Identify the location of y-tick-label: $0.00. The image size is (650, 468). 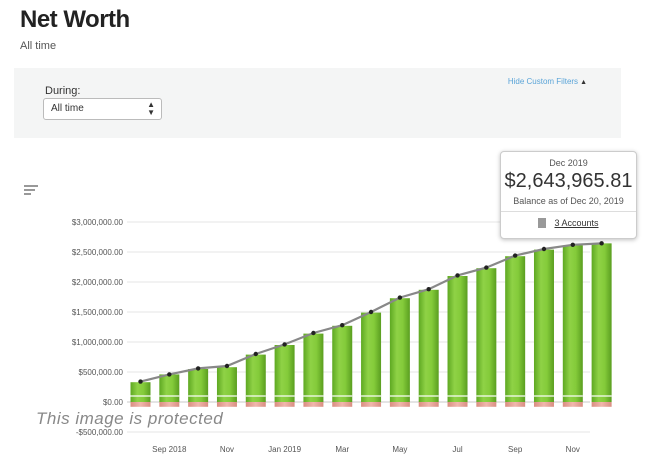
(113, 402).